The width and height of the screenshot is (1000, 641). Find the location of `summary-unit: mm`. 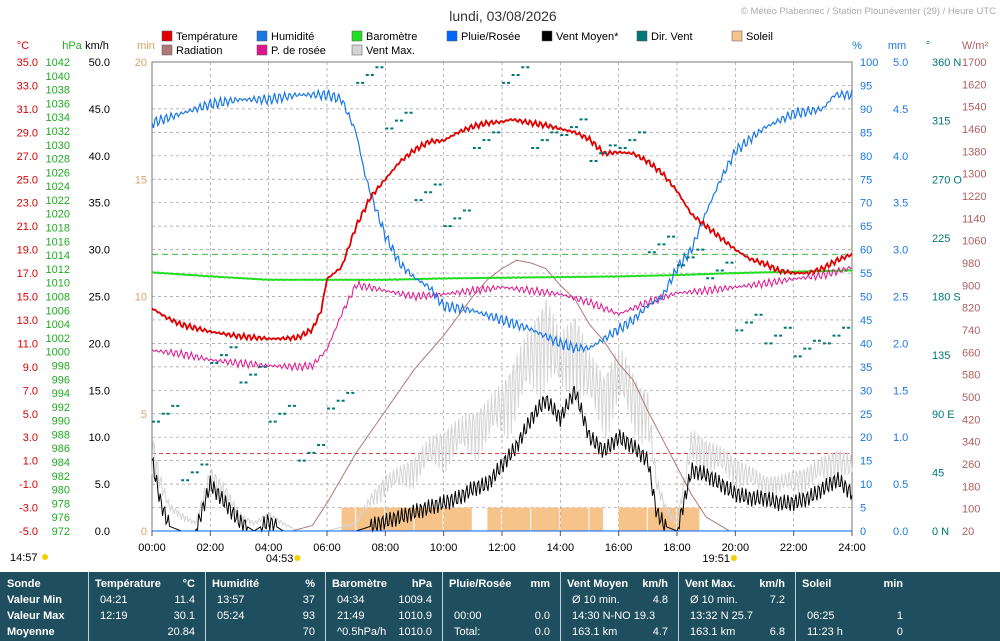

summary-unit: mm is located at coordinates (540, 584).